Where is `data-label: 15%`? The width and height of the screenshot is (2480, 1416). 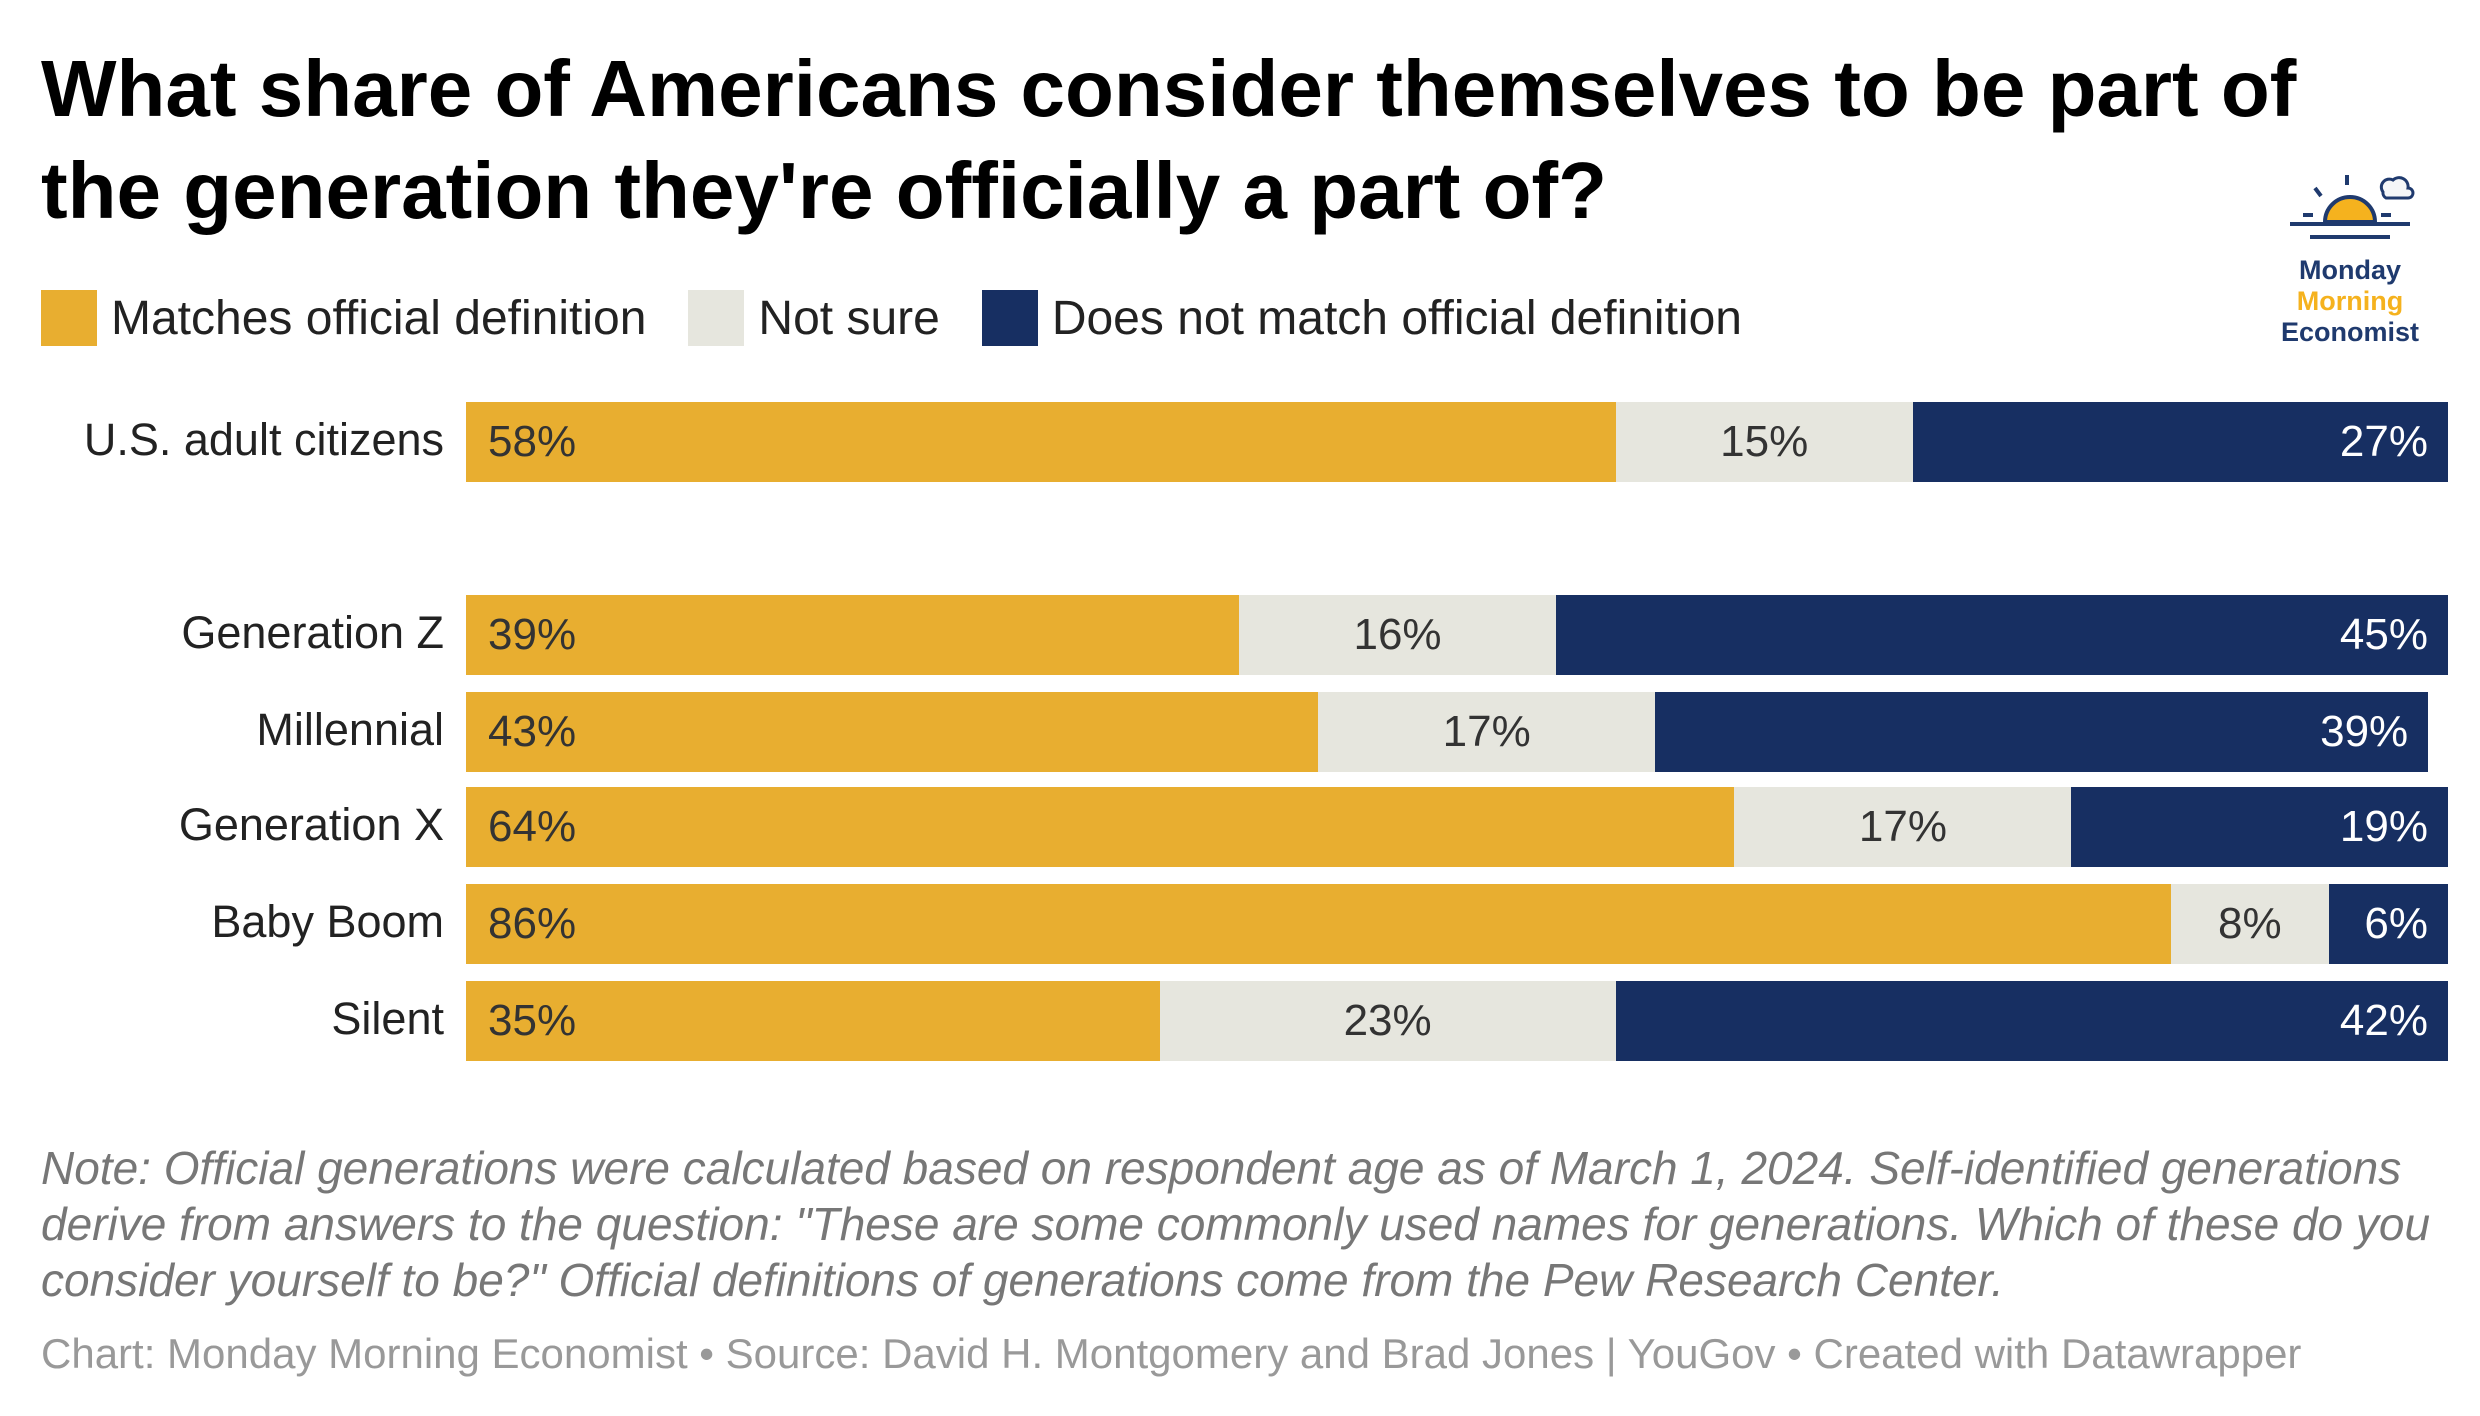 data-label: 15% is located at coordinates (1764, 441).